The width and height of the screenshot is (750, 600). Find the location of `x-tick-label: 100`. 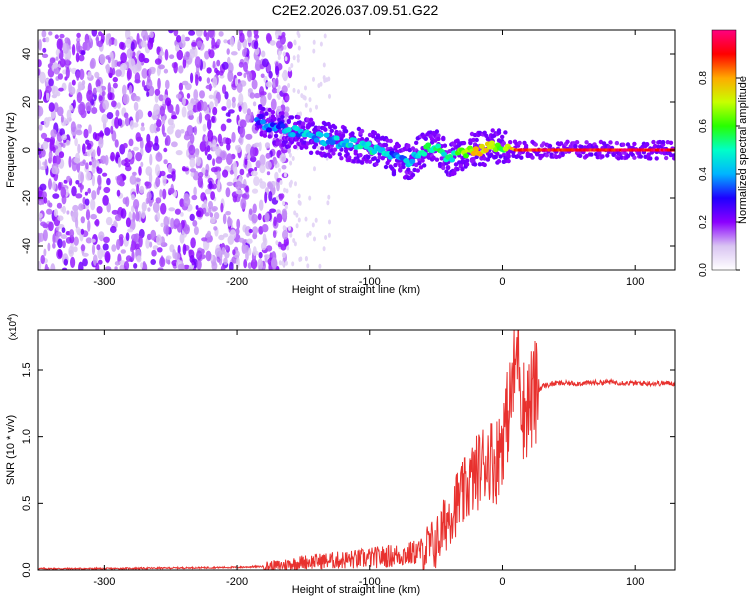

x-tick-label: 100 is located at coordinates (635, 582).